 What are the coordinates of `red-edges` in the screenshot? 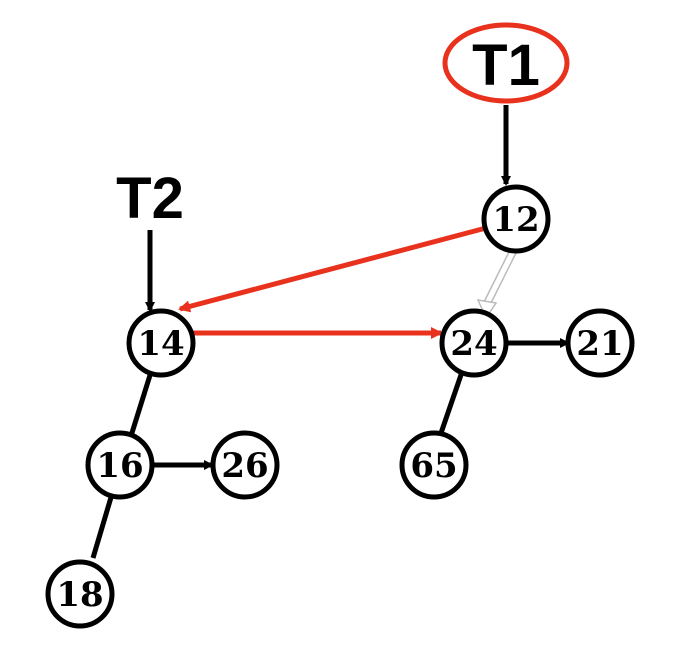 It's located at (332, 282).